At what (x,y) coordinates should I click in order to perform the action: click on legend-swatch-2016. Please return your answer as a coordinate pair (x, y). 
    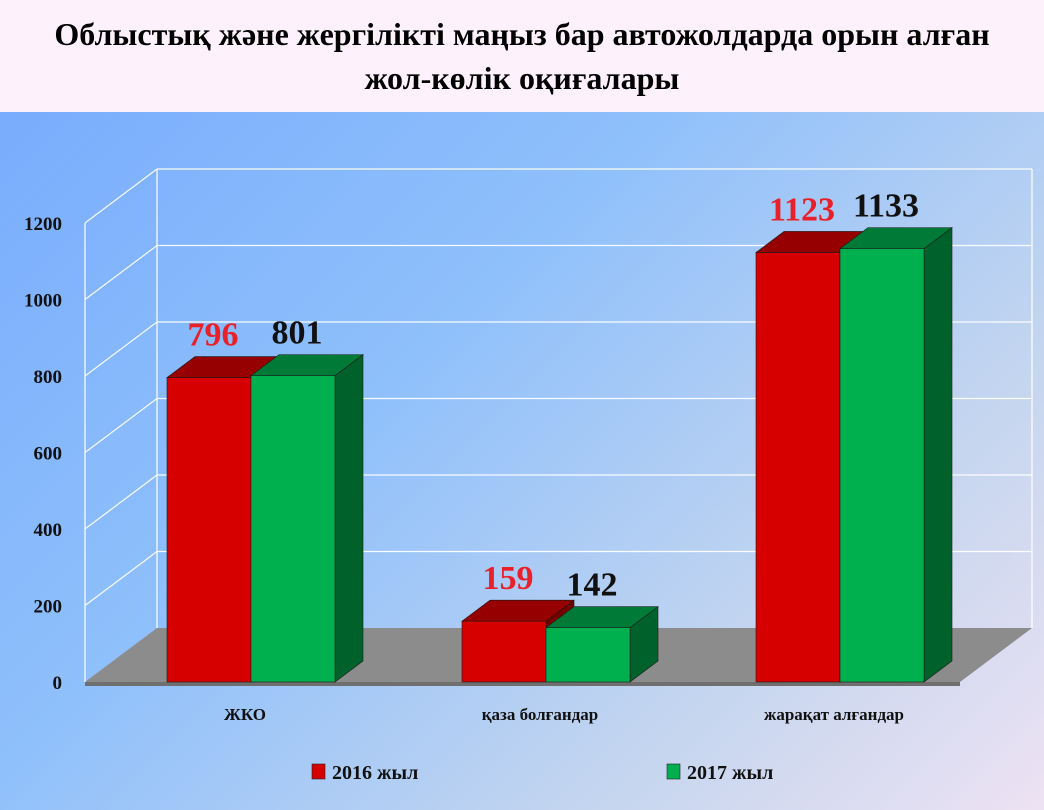
    Looking at the image, I should click on (318, 771).